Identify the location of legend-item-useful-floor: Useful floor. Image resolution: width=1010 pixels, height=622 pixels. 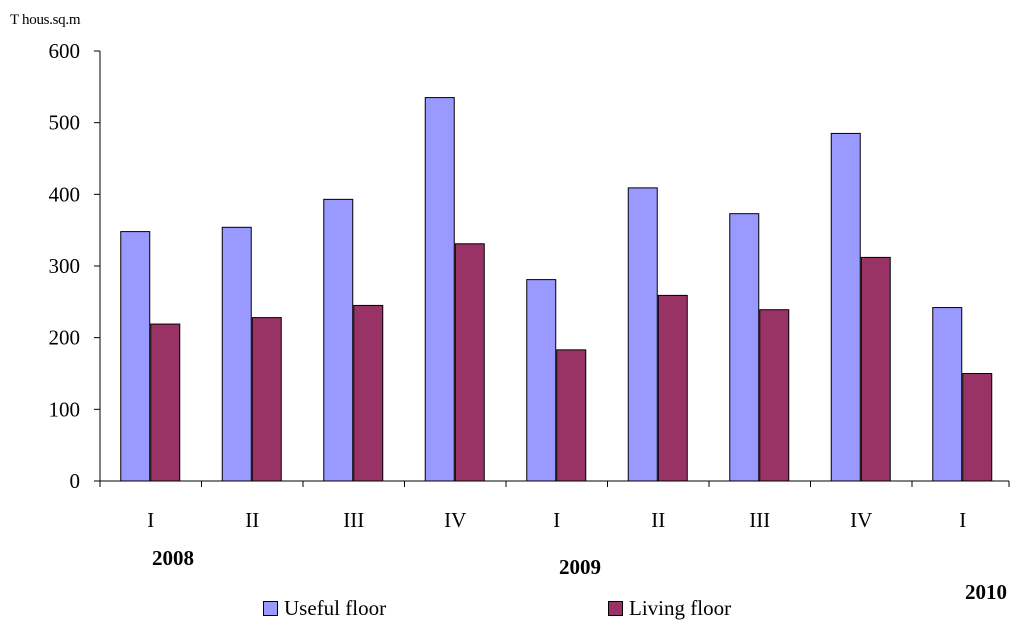
(324, 608).